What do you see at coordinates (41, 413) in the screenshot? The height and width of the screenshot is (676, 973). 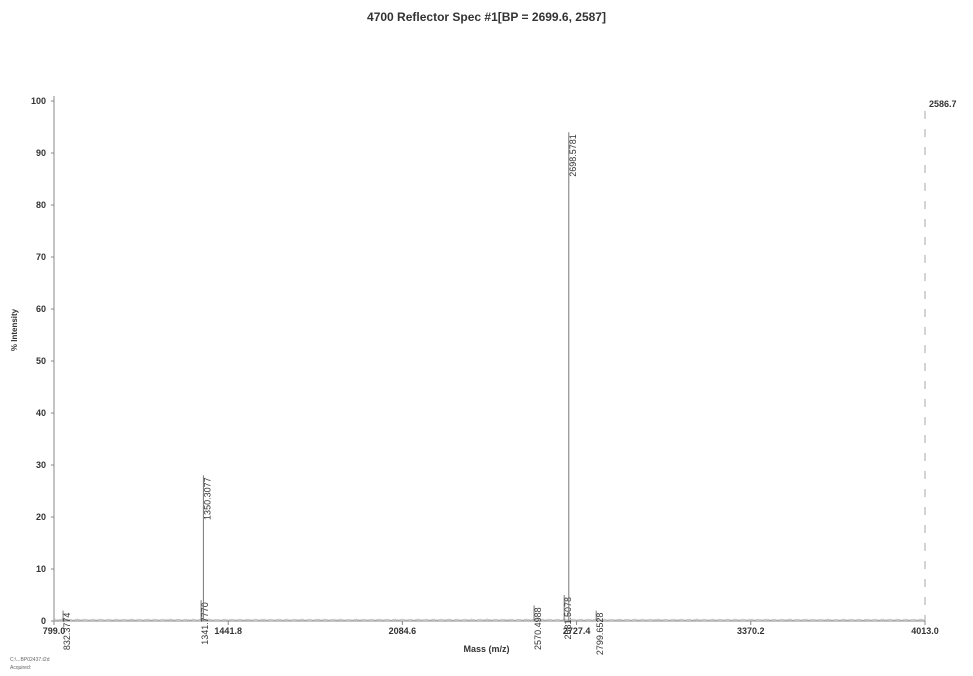 I see `y-tick-label: 40` at bounding box center [41, 413].